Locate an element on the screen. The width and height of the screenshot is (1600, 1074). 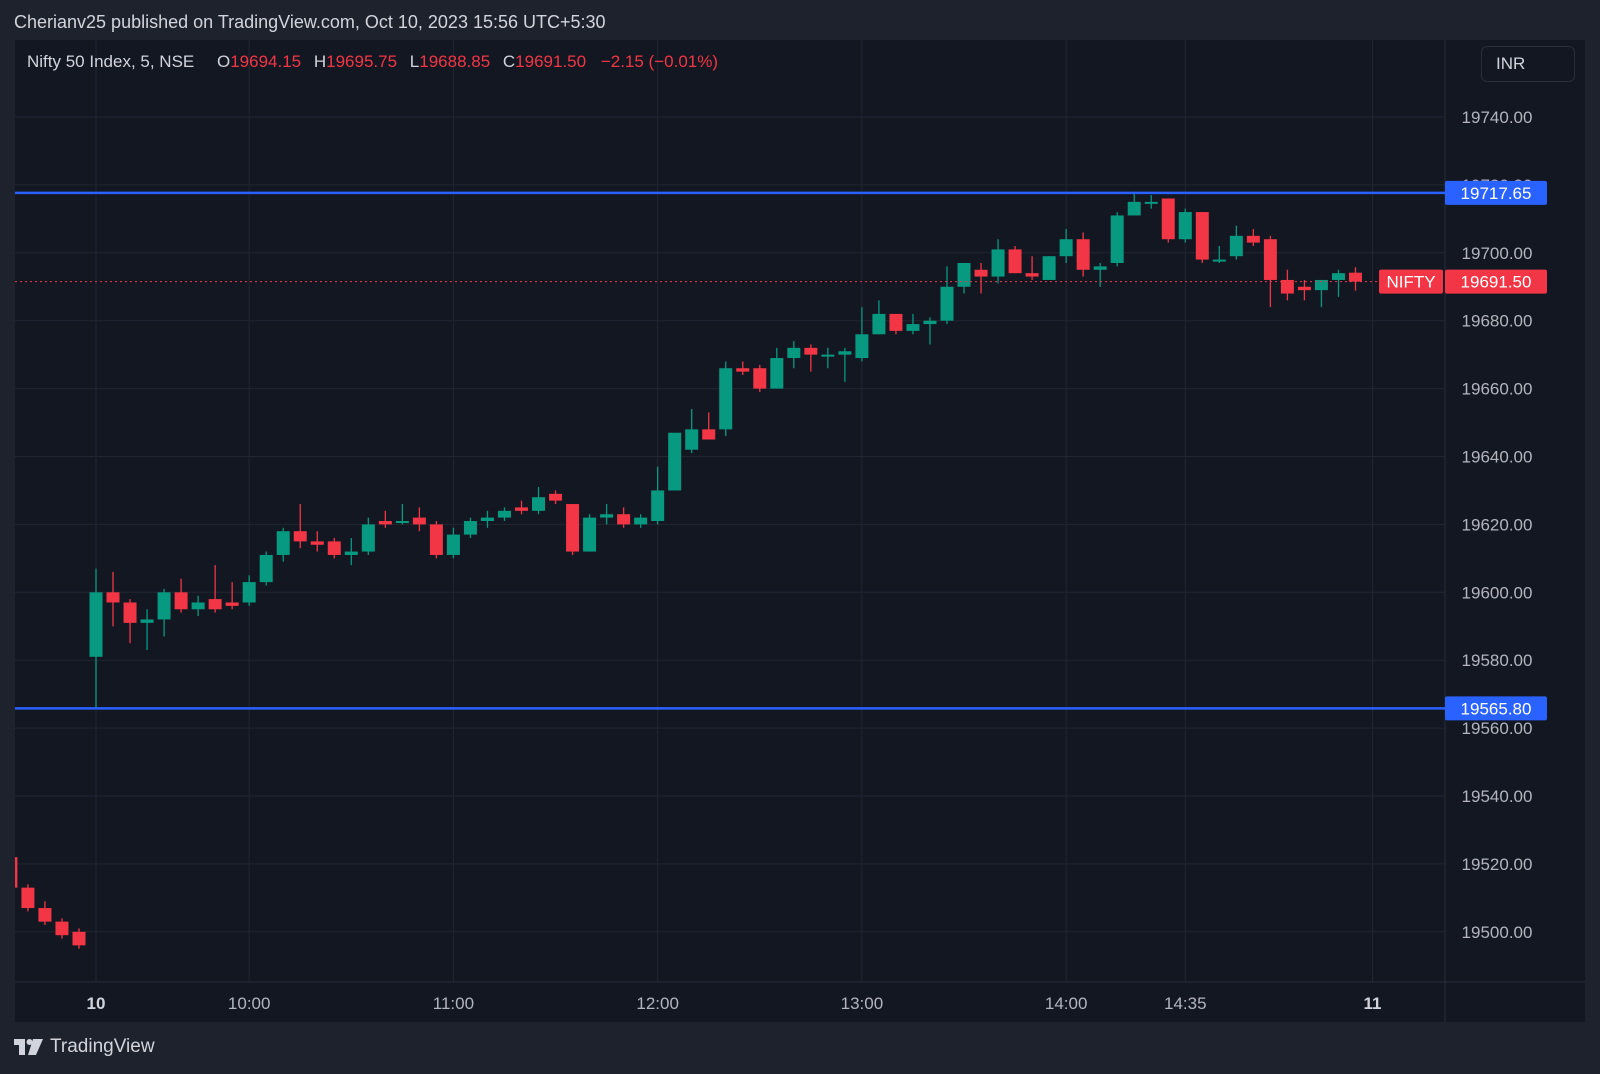
tradingview-logo-icon is located at coordinates (28, 1047).